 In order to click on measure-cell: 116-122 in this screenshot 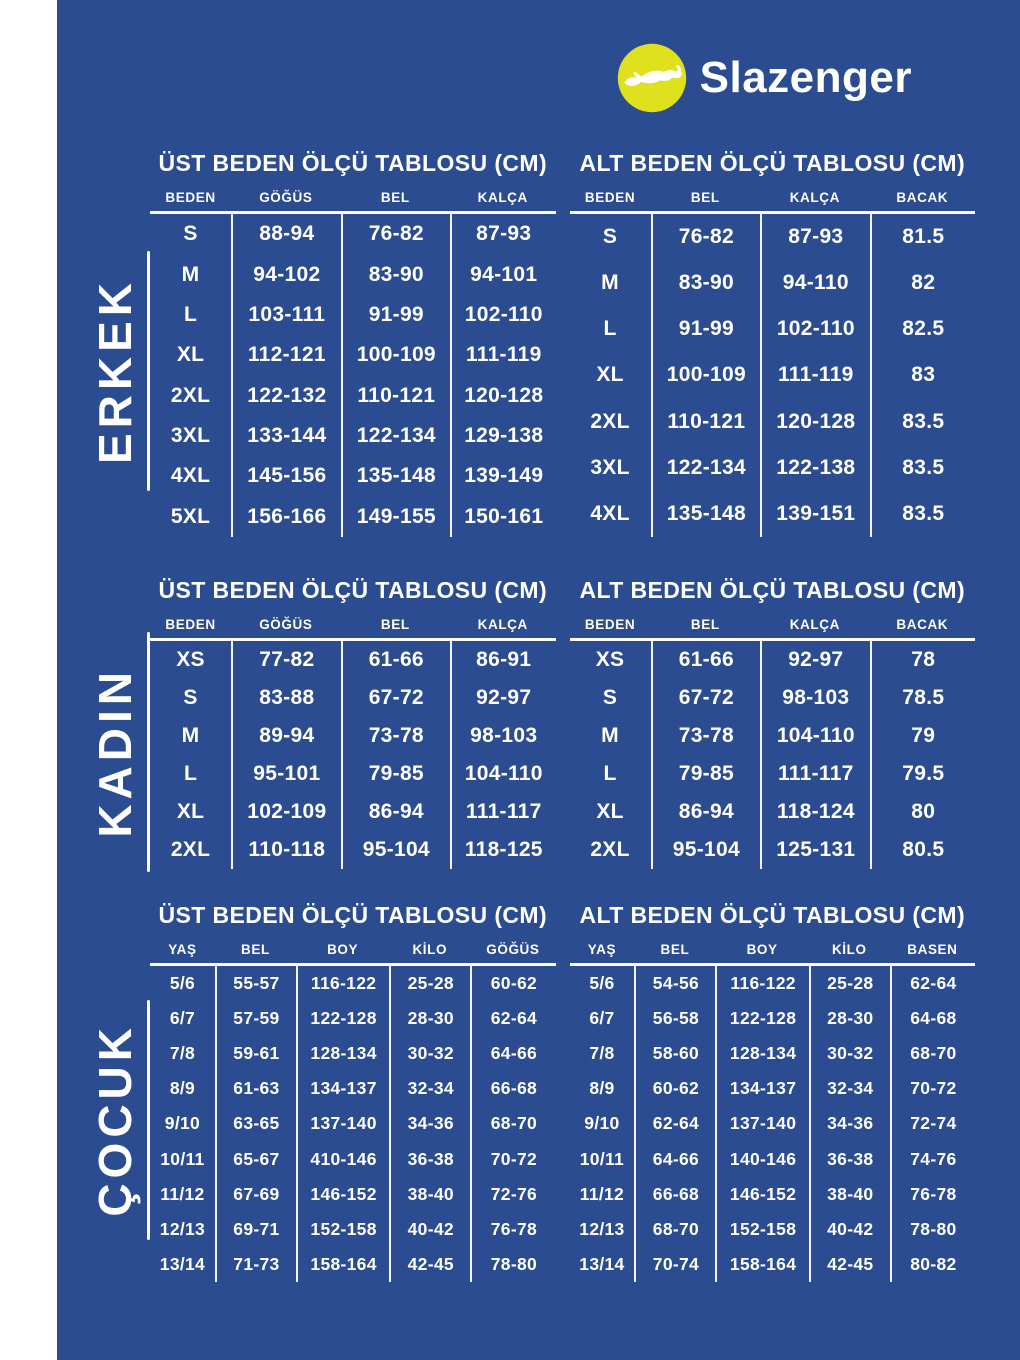, I will do `click(342, 984)`.